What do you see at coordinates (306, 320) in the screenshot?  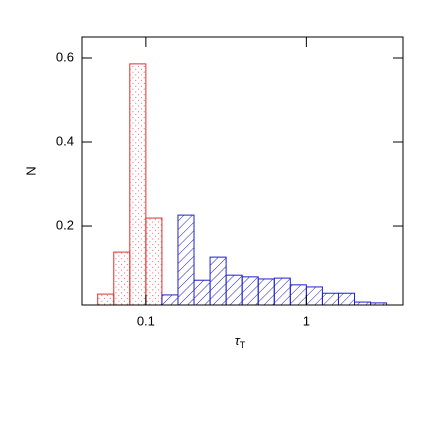 I see `x-tick-label: 1` at bounding box center [306, 320].